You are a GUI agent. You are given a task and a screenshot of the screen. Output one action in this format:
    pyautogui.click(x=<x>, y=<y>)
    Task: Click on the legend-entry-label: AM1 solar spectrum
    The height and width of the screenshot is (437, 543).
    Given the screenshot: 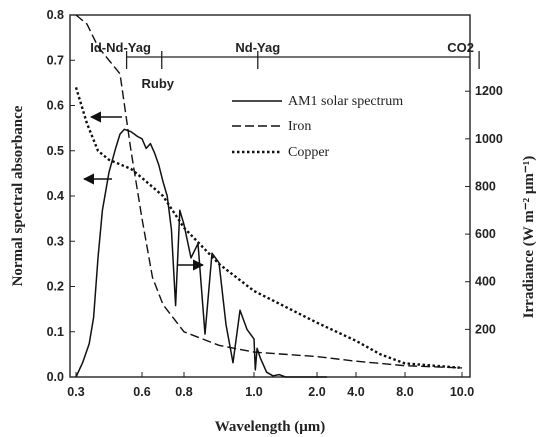 What is the action you would take?
    pyautogui.click(x=345, y=101)
    